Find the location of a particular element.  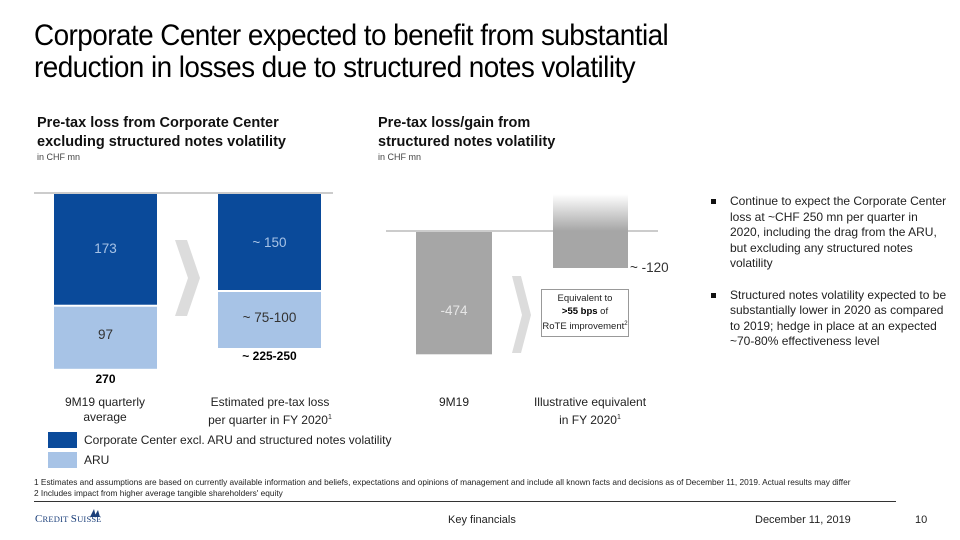

right-chart-title-line-2: structured notes volatility is located at coordinates (467, 142).